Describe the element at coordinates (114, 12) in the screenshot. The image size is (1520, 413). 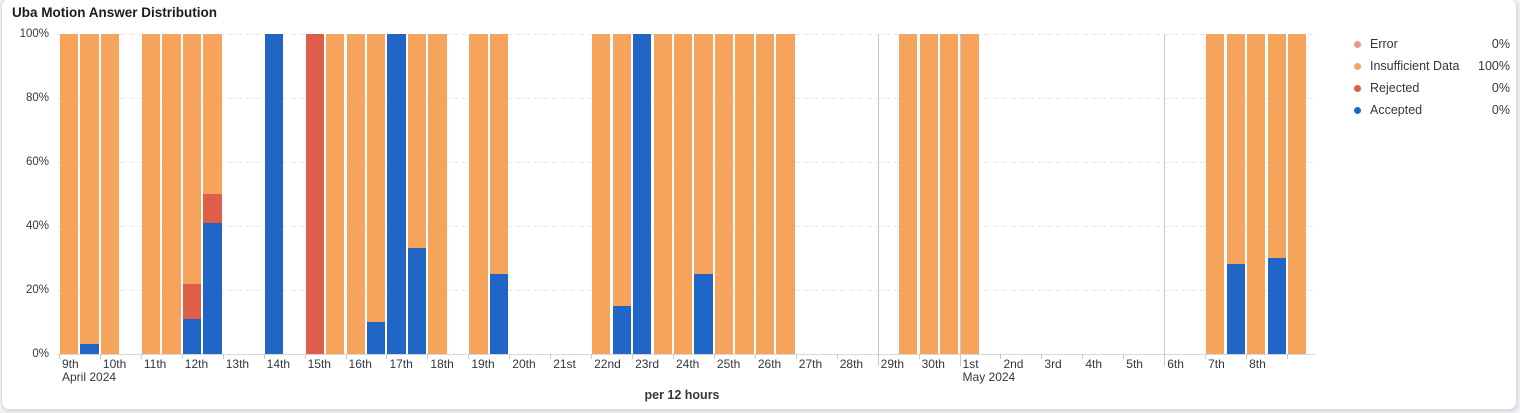
I see `chart-title: Uba Motion Answer Distribution` at that location.